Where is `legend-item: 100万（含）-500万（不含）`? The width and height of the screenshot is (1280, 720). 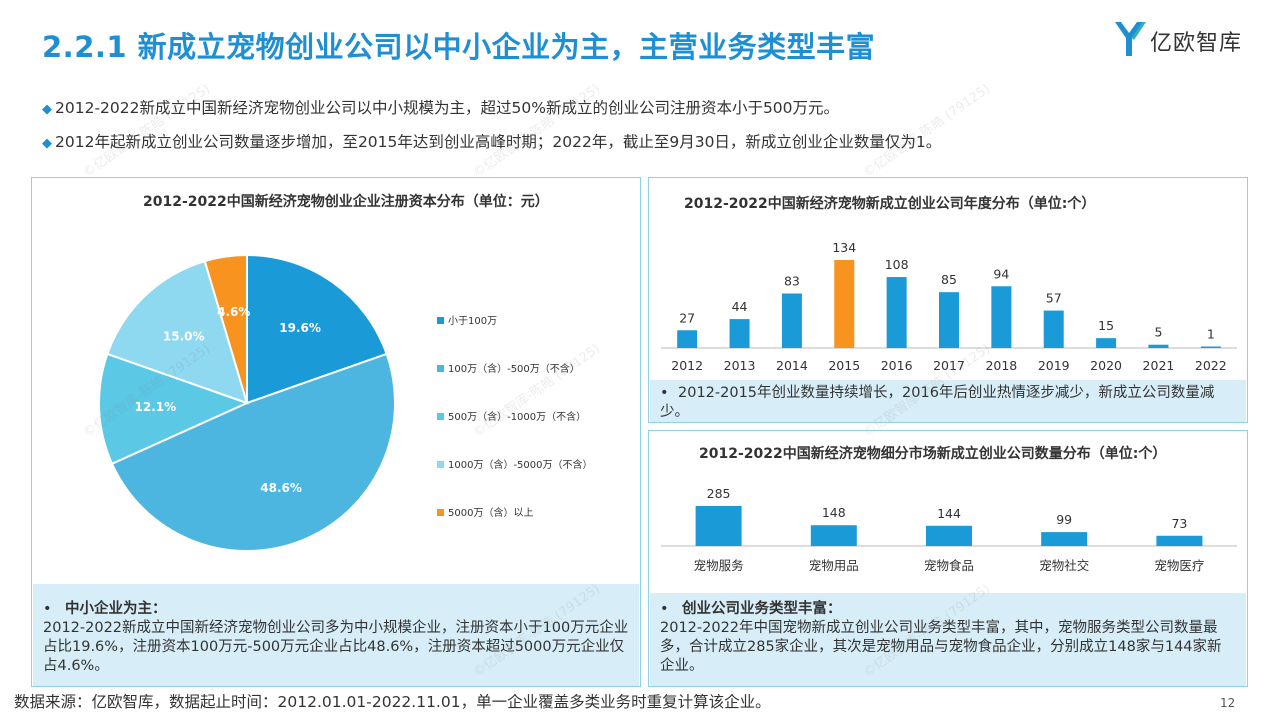
legend-item: 100万（含）-500万（不含） is located at coordinates (508, 367).